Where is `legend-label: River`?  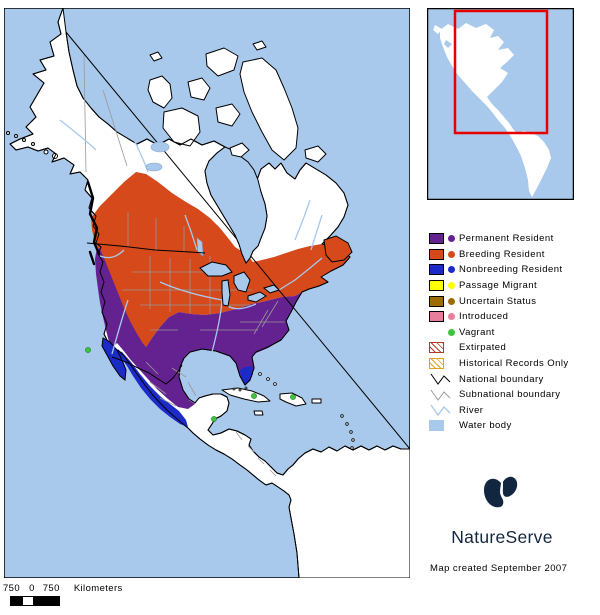
legend-label: River is located at coordinates (471, 410).